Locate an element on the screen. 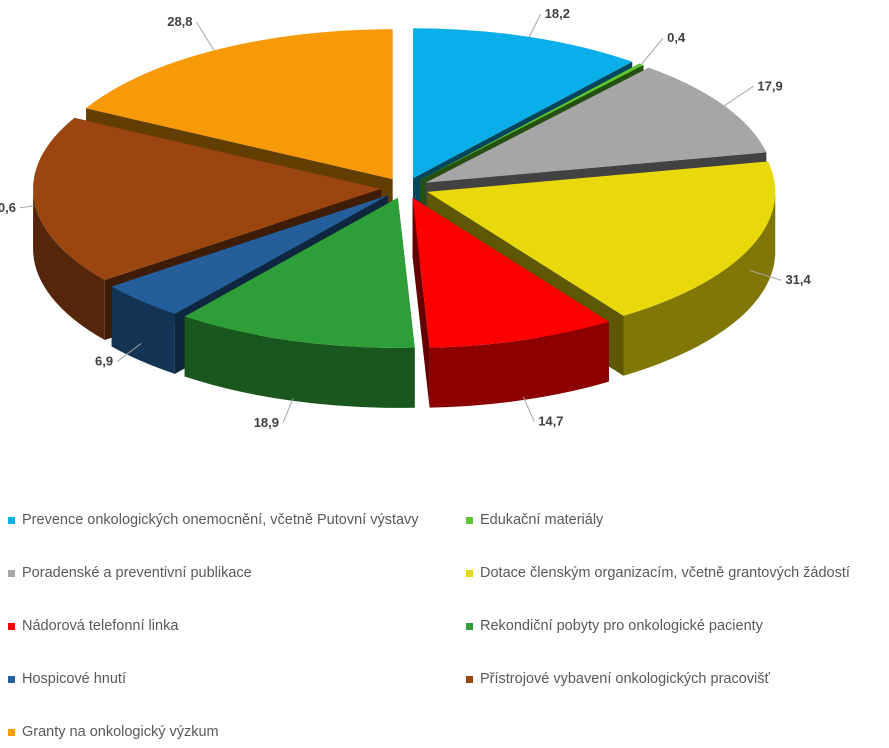  legend-item: Nádorová telefonní linka is located at coordinates (93, 626).